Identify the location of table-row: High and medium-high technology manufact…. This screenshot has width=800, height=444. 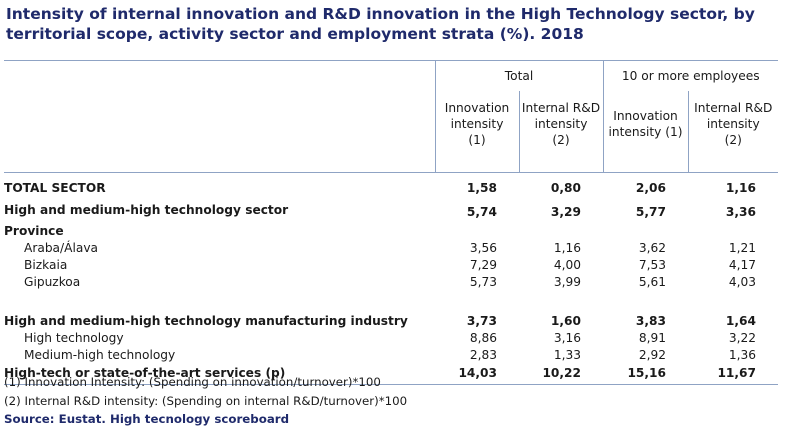
(391, 321).